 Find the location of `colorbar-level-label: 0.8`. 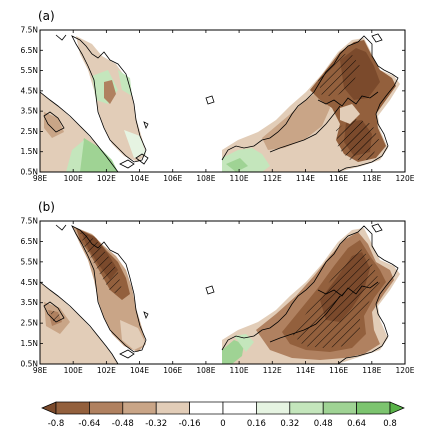

colorbar-level-label: 0.8 is located at coordinates (390, 424).